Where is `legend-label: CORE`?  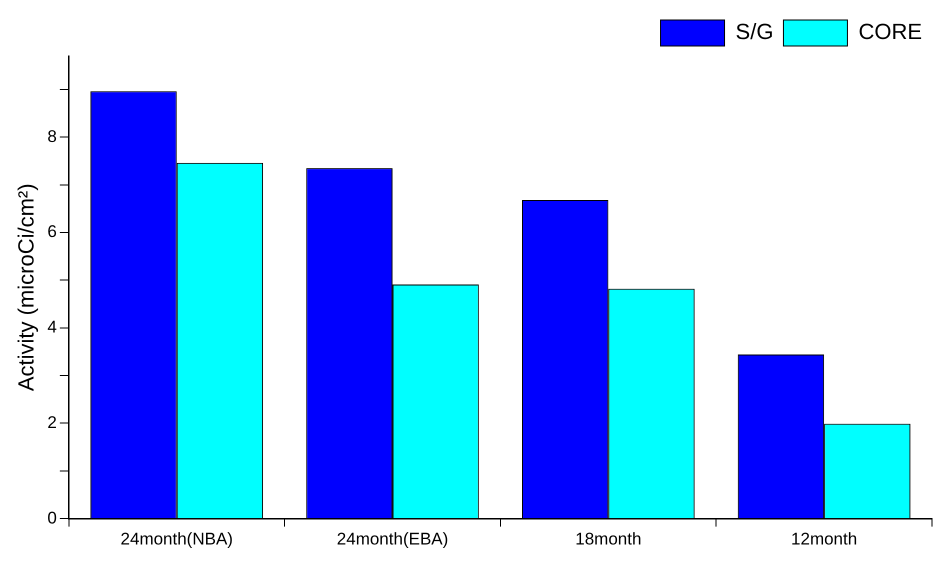 legend-label: CORE is located at coordinates (890, 31).